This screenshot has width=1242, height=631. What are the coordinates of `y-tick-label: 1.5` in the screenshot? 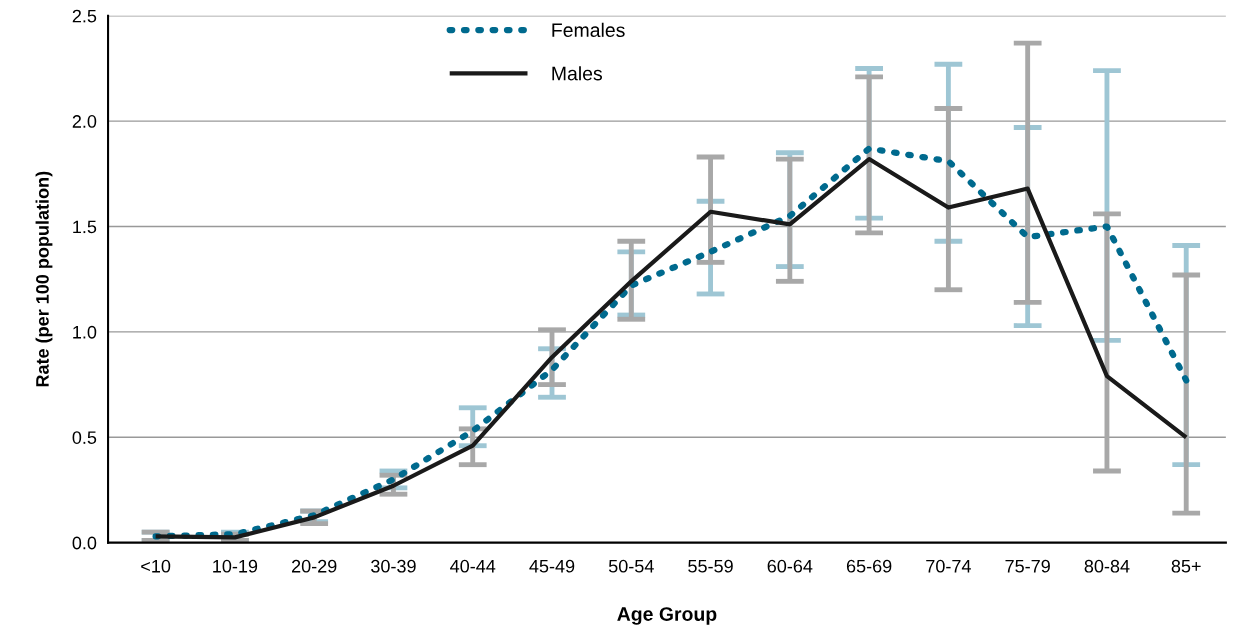 It's located at (85, 227).